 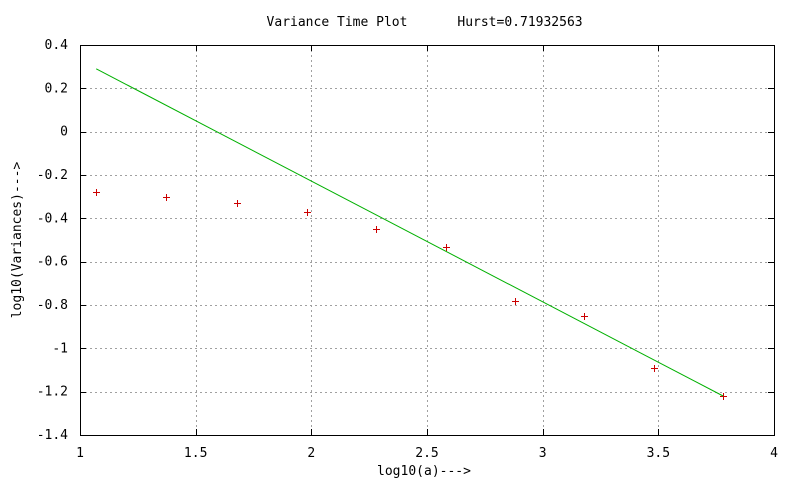 I want to click on y-axis-label: log10(Variances)--->, so click(x=17, y=240).